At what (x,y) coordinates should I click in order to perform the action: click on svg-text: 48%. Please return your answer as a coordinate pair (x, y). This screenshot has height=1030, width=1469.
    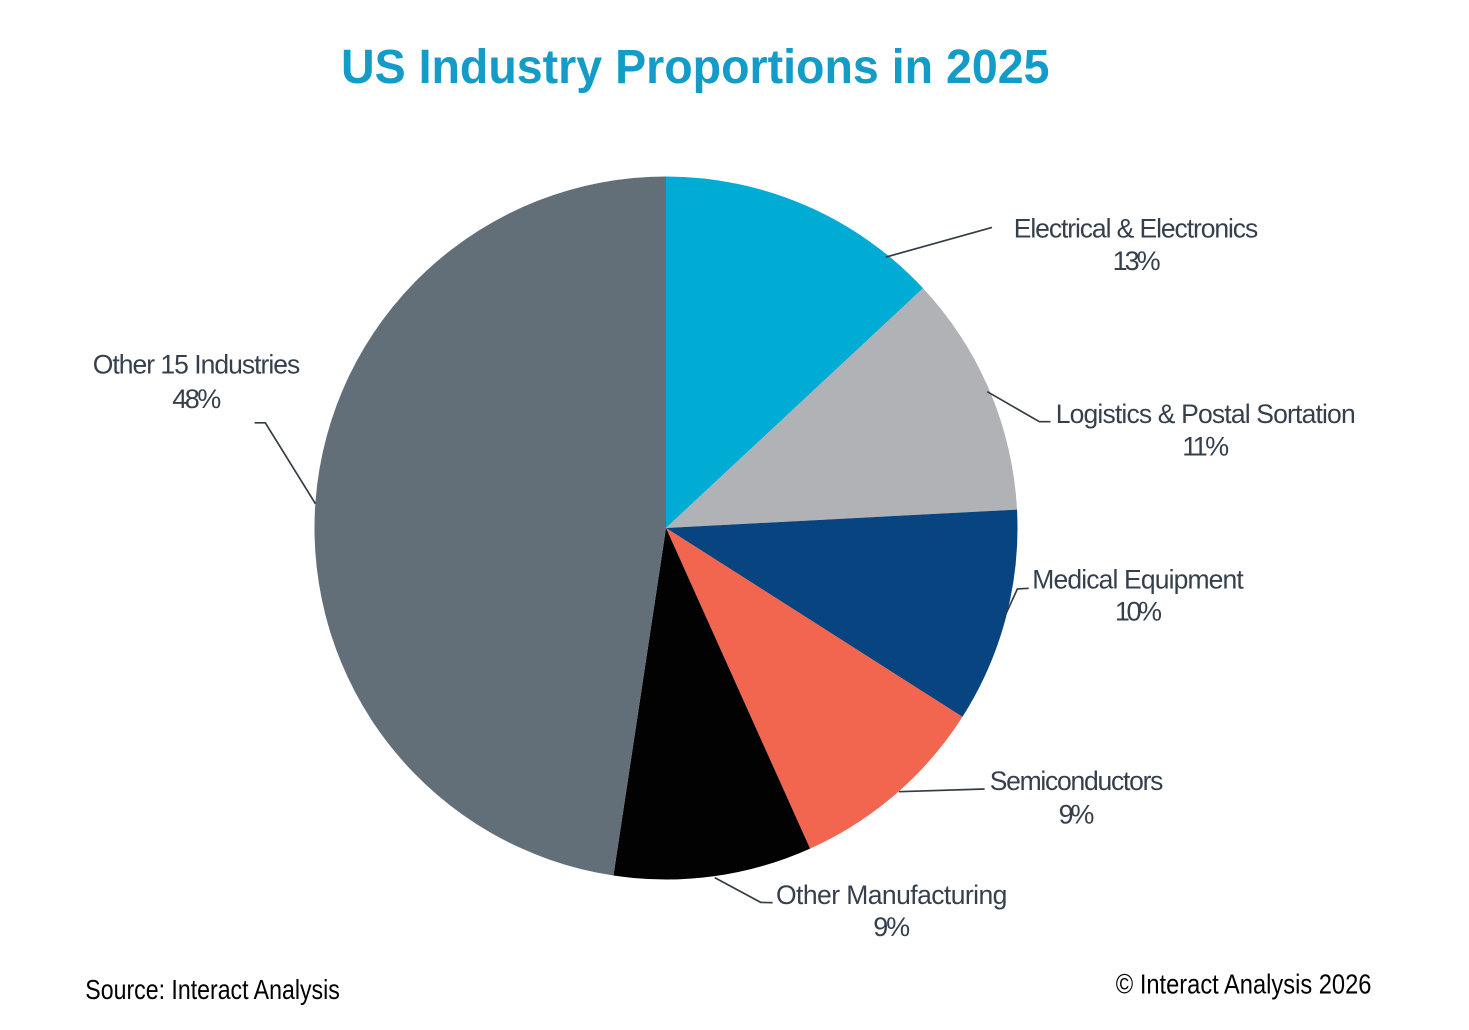
    Looking at the image, I should click on (196, 399).